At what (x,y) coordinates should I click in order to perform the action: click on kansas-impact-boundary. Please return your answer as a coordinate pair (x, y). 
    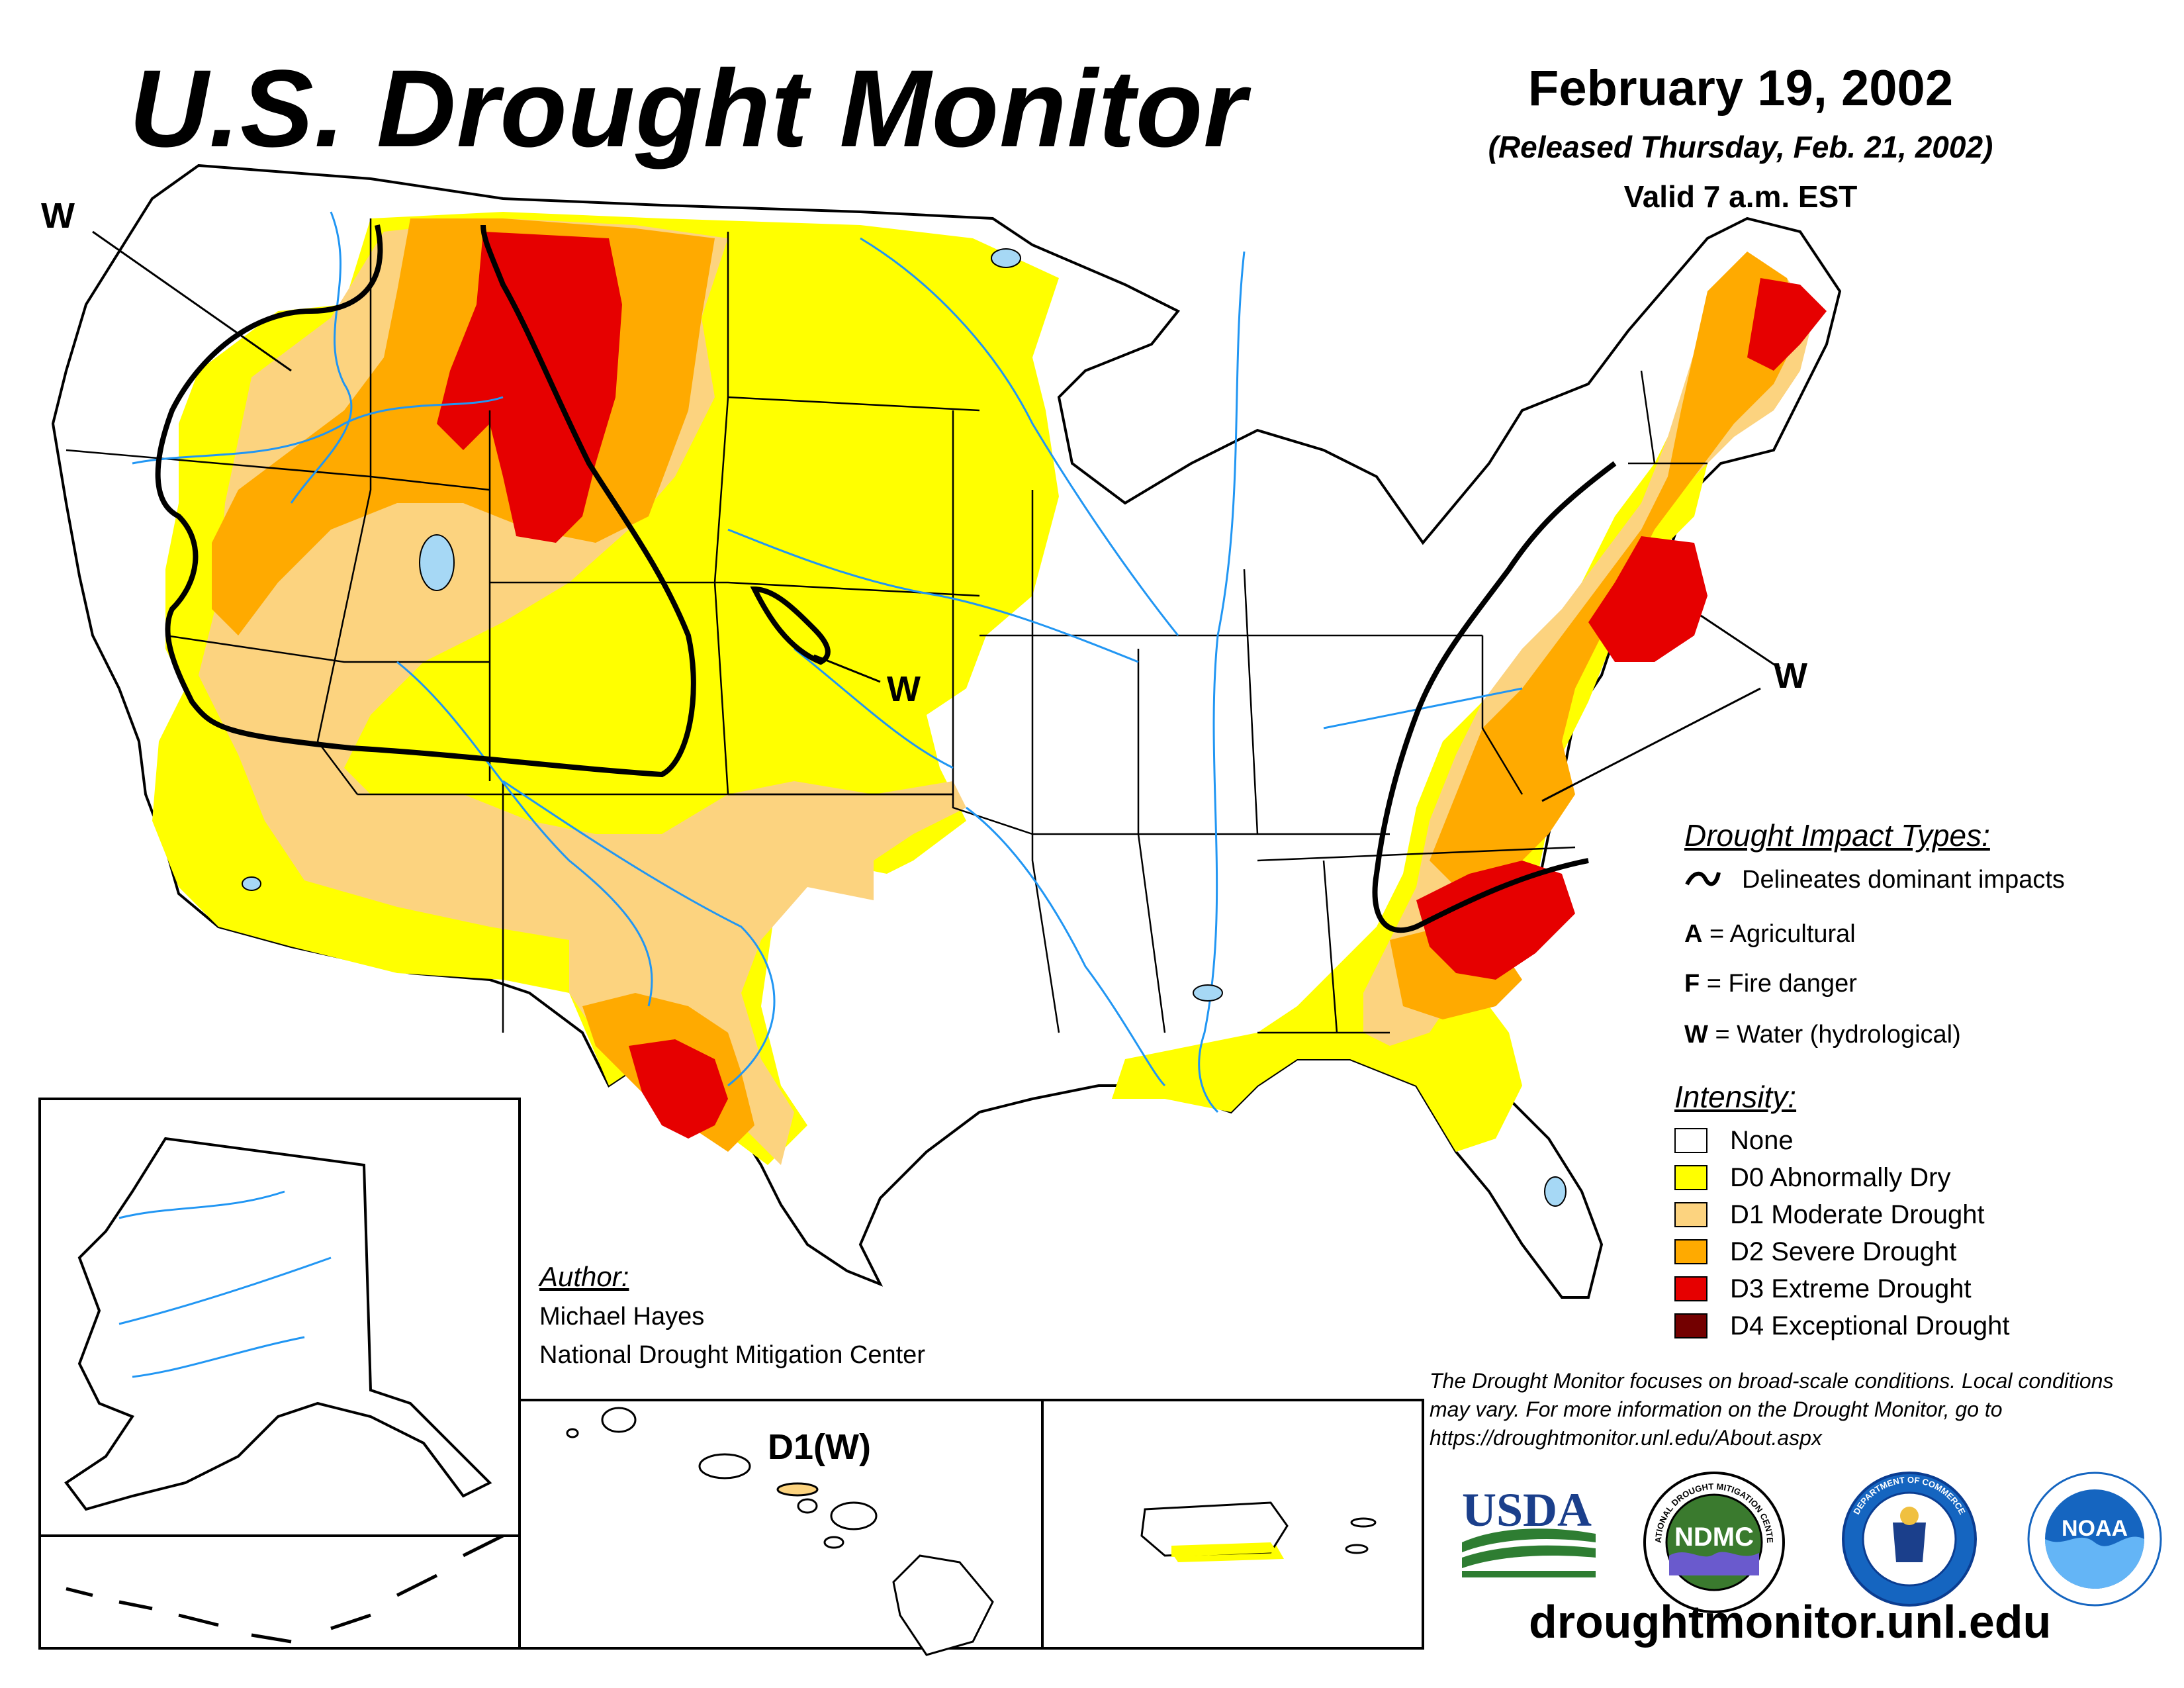
    Looking at the image, I should click on (791, 625).